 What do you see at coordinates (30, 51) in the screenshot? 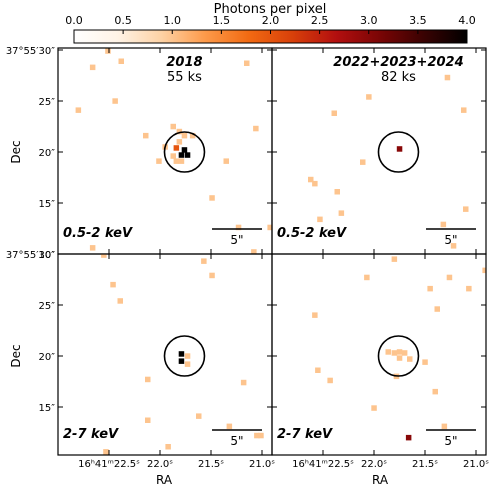
I see `dec-tick-label: 37°55′30″` at bounding box center [30, 51].